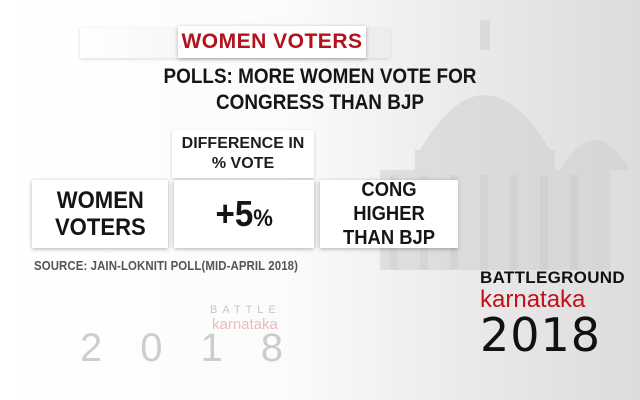 The image size is (640, 400). What do you see at coordinates (100, 227) in the screenshot?
I see `row-label-line-2: VOTERS` at bounding box center [100, 227].